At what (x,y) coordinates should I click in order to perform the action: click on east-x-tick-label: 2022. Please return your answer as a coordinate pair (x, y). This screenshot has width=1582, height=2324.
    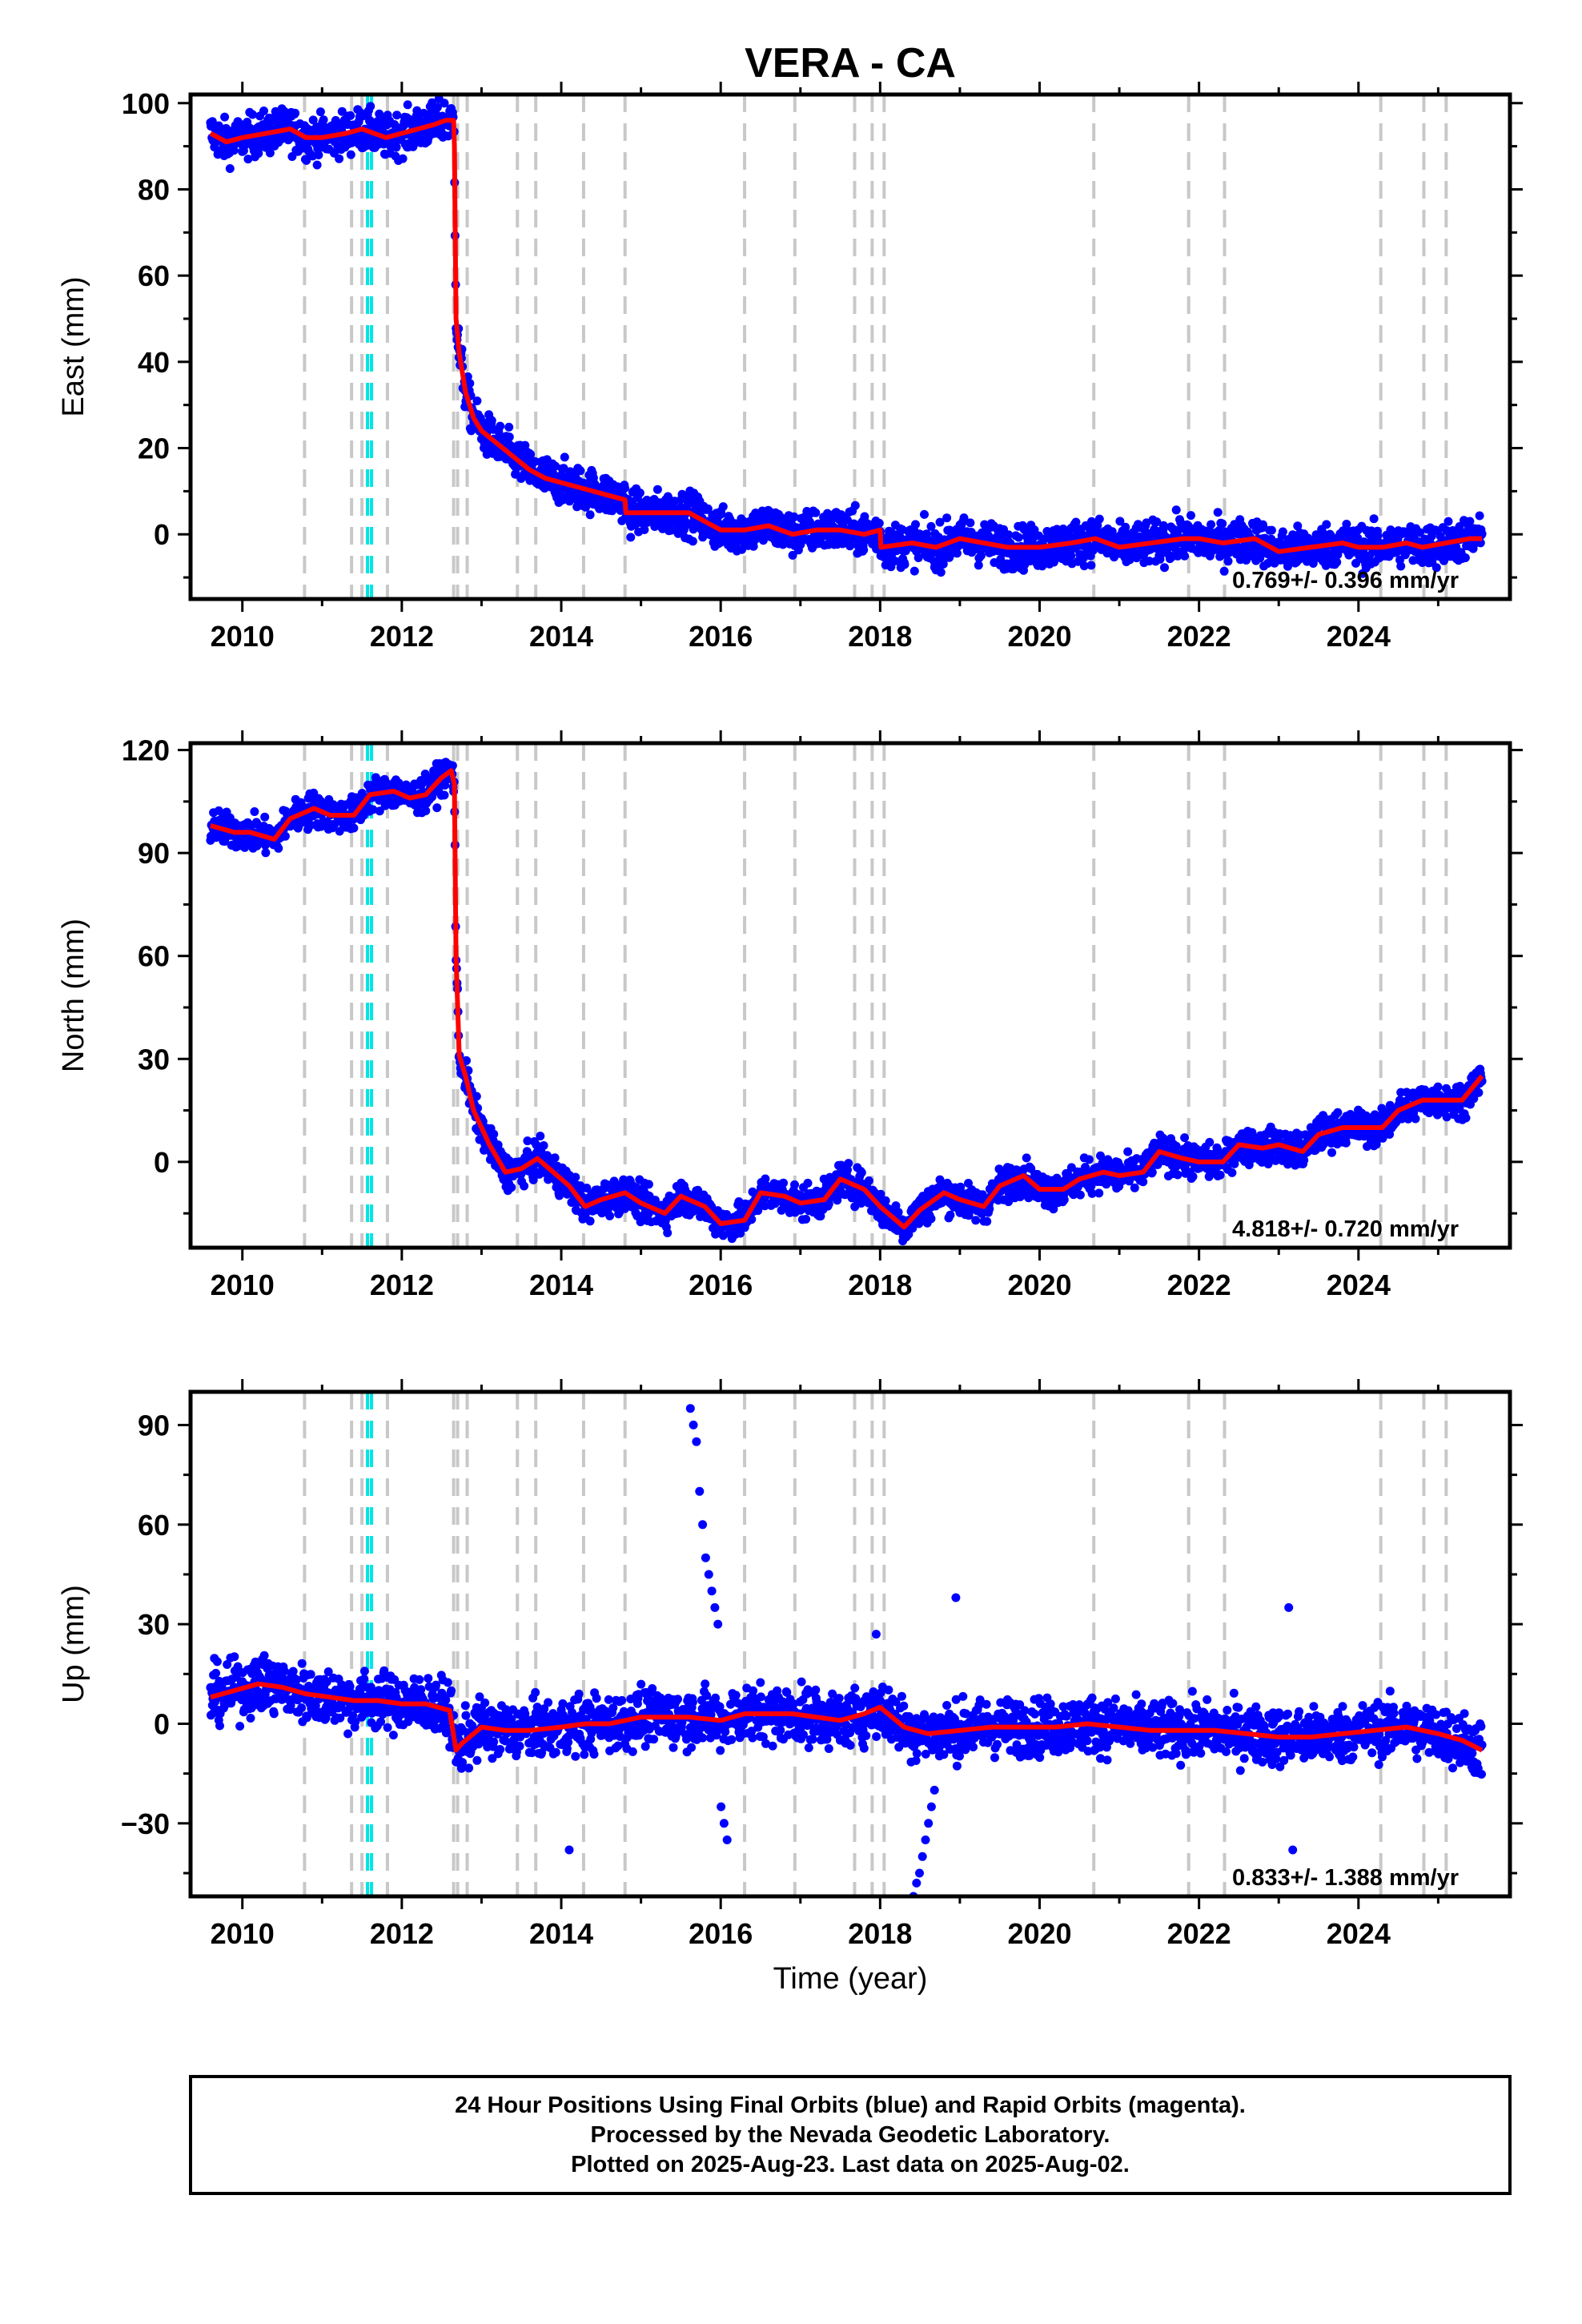
    Looking at the image, I should click on (1199, 636).